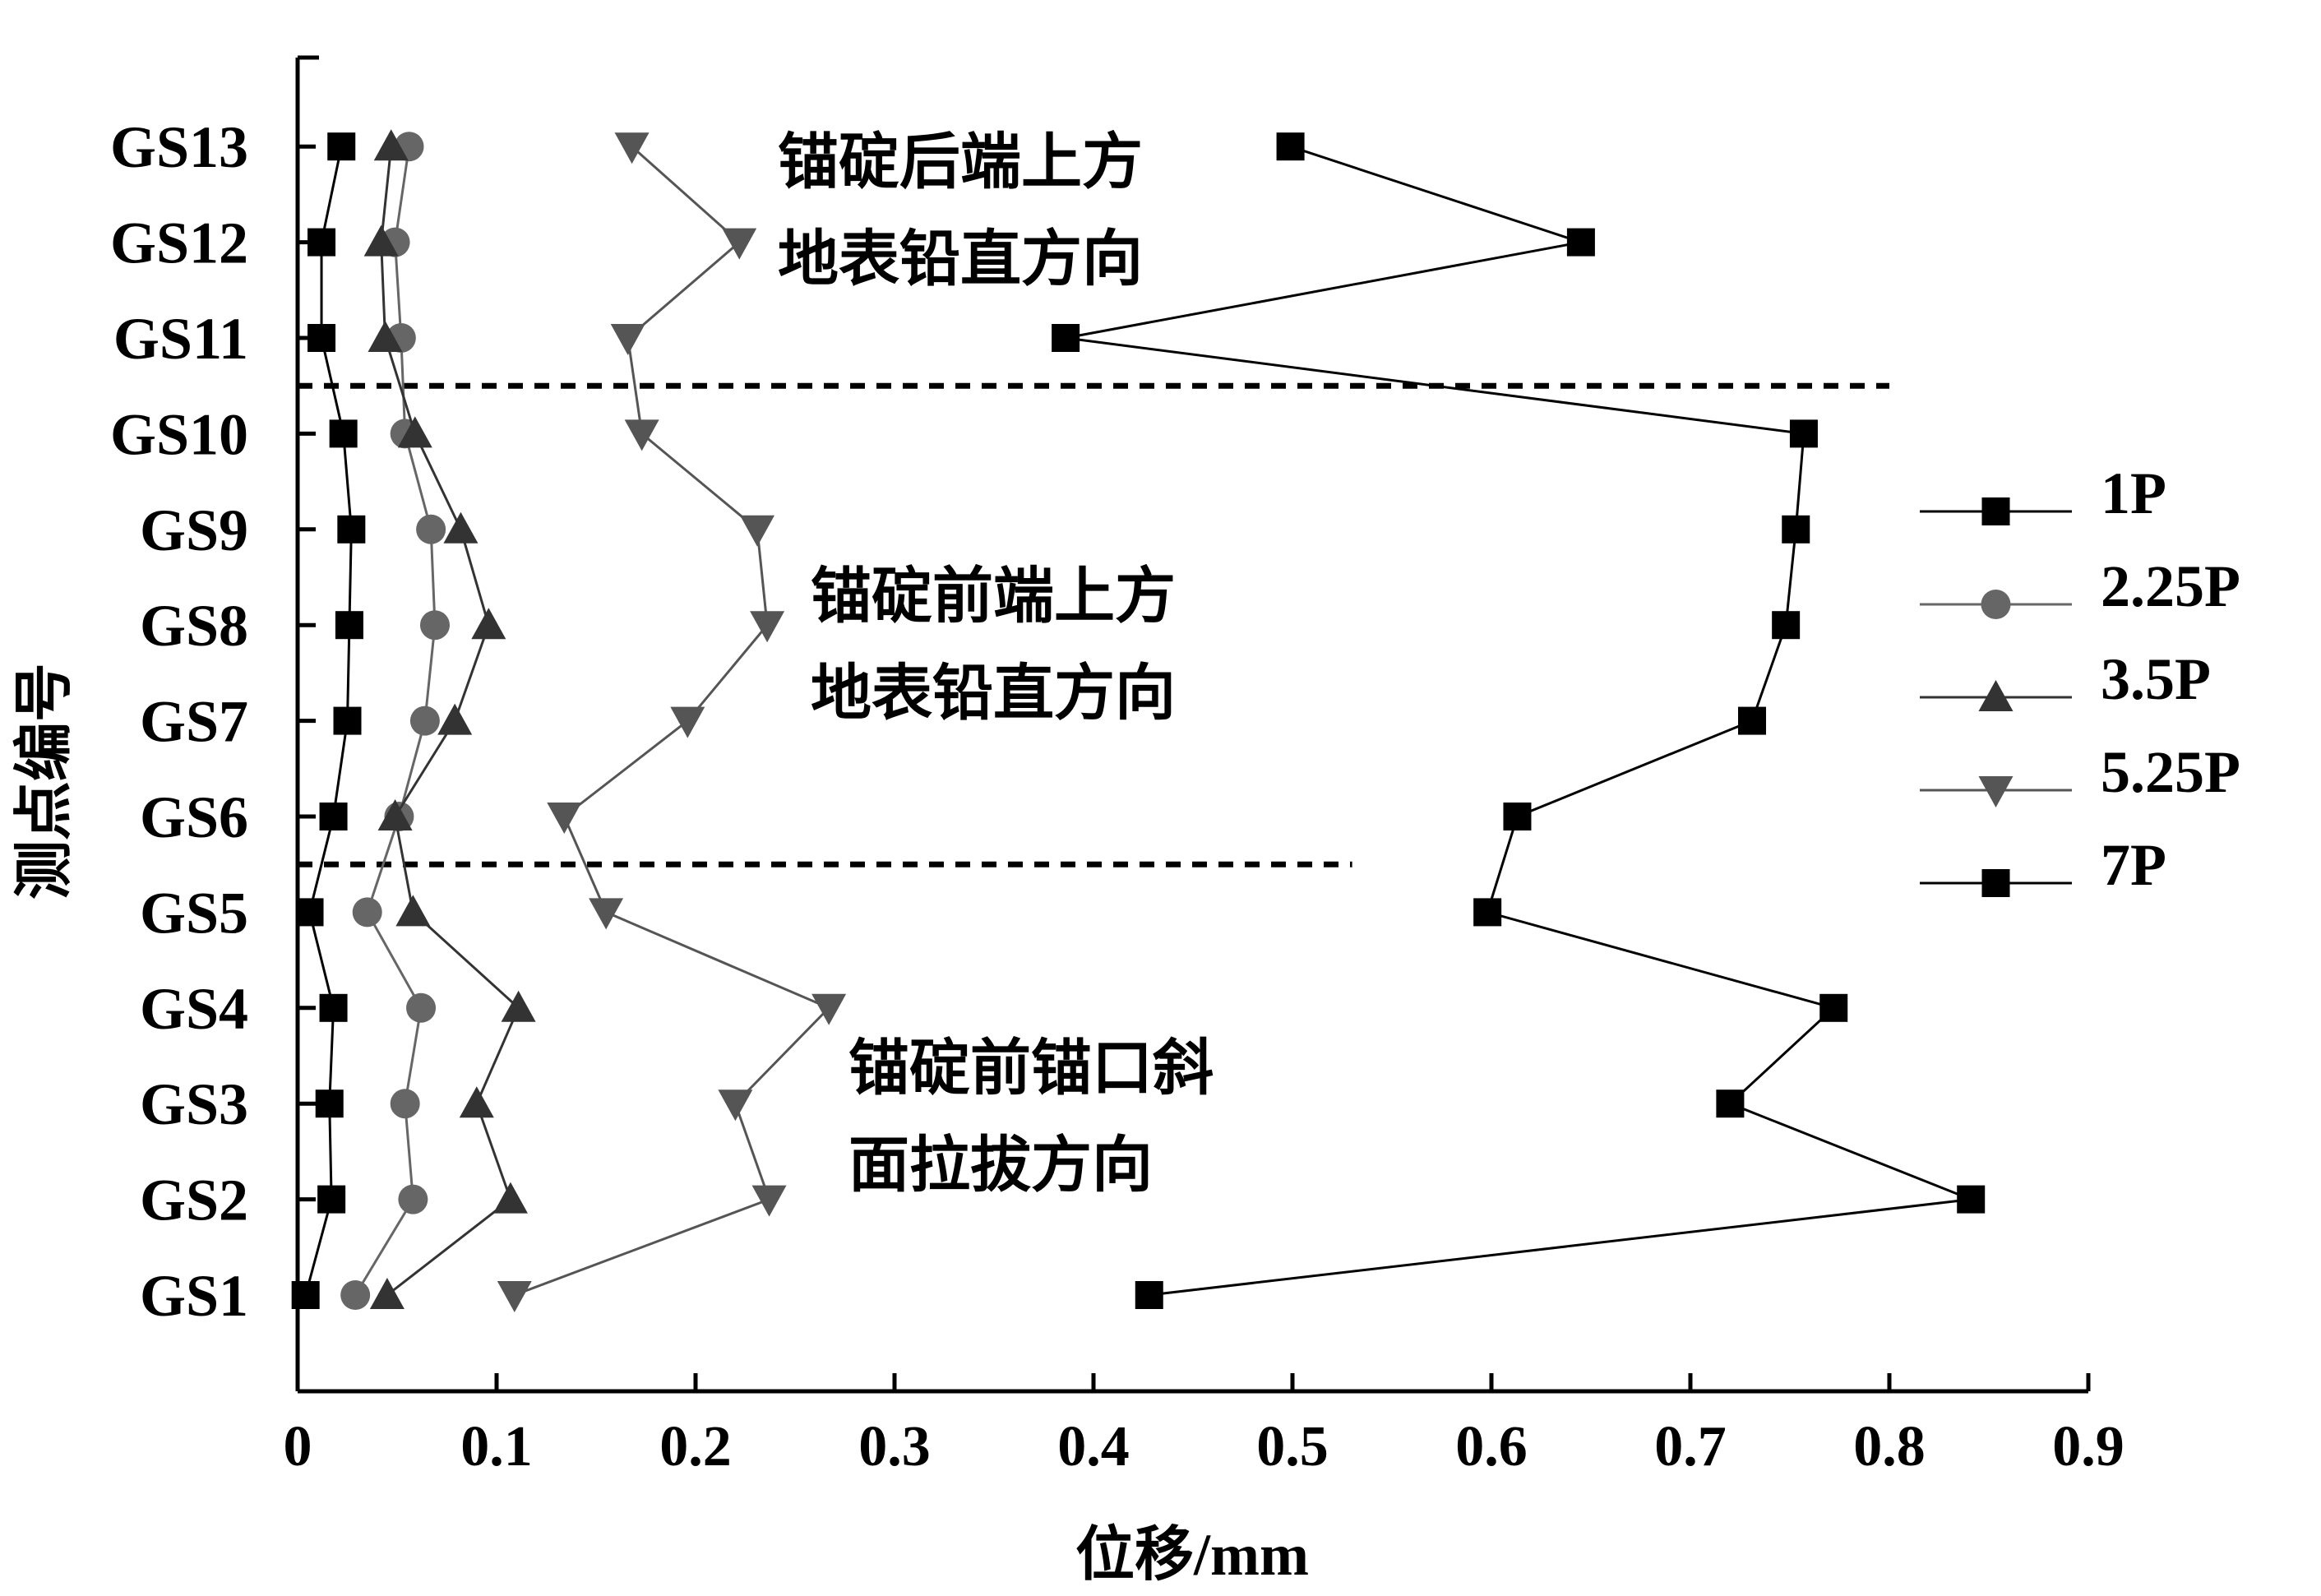 This screenshot has height=1596, width=2321. I want to click on x-tick-label: 0.4, so click(1094, 1446).